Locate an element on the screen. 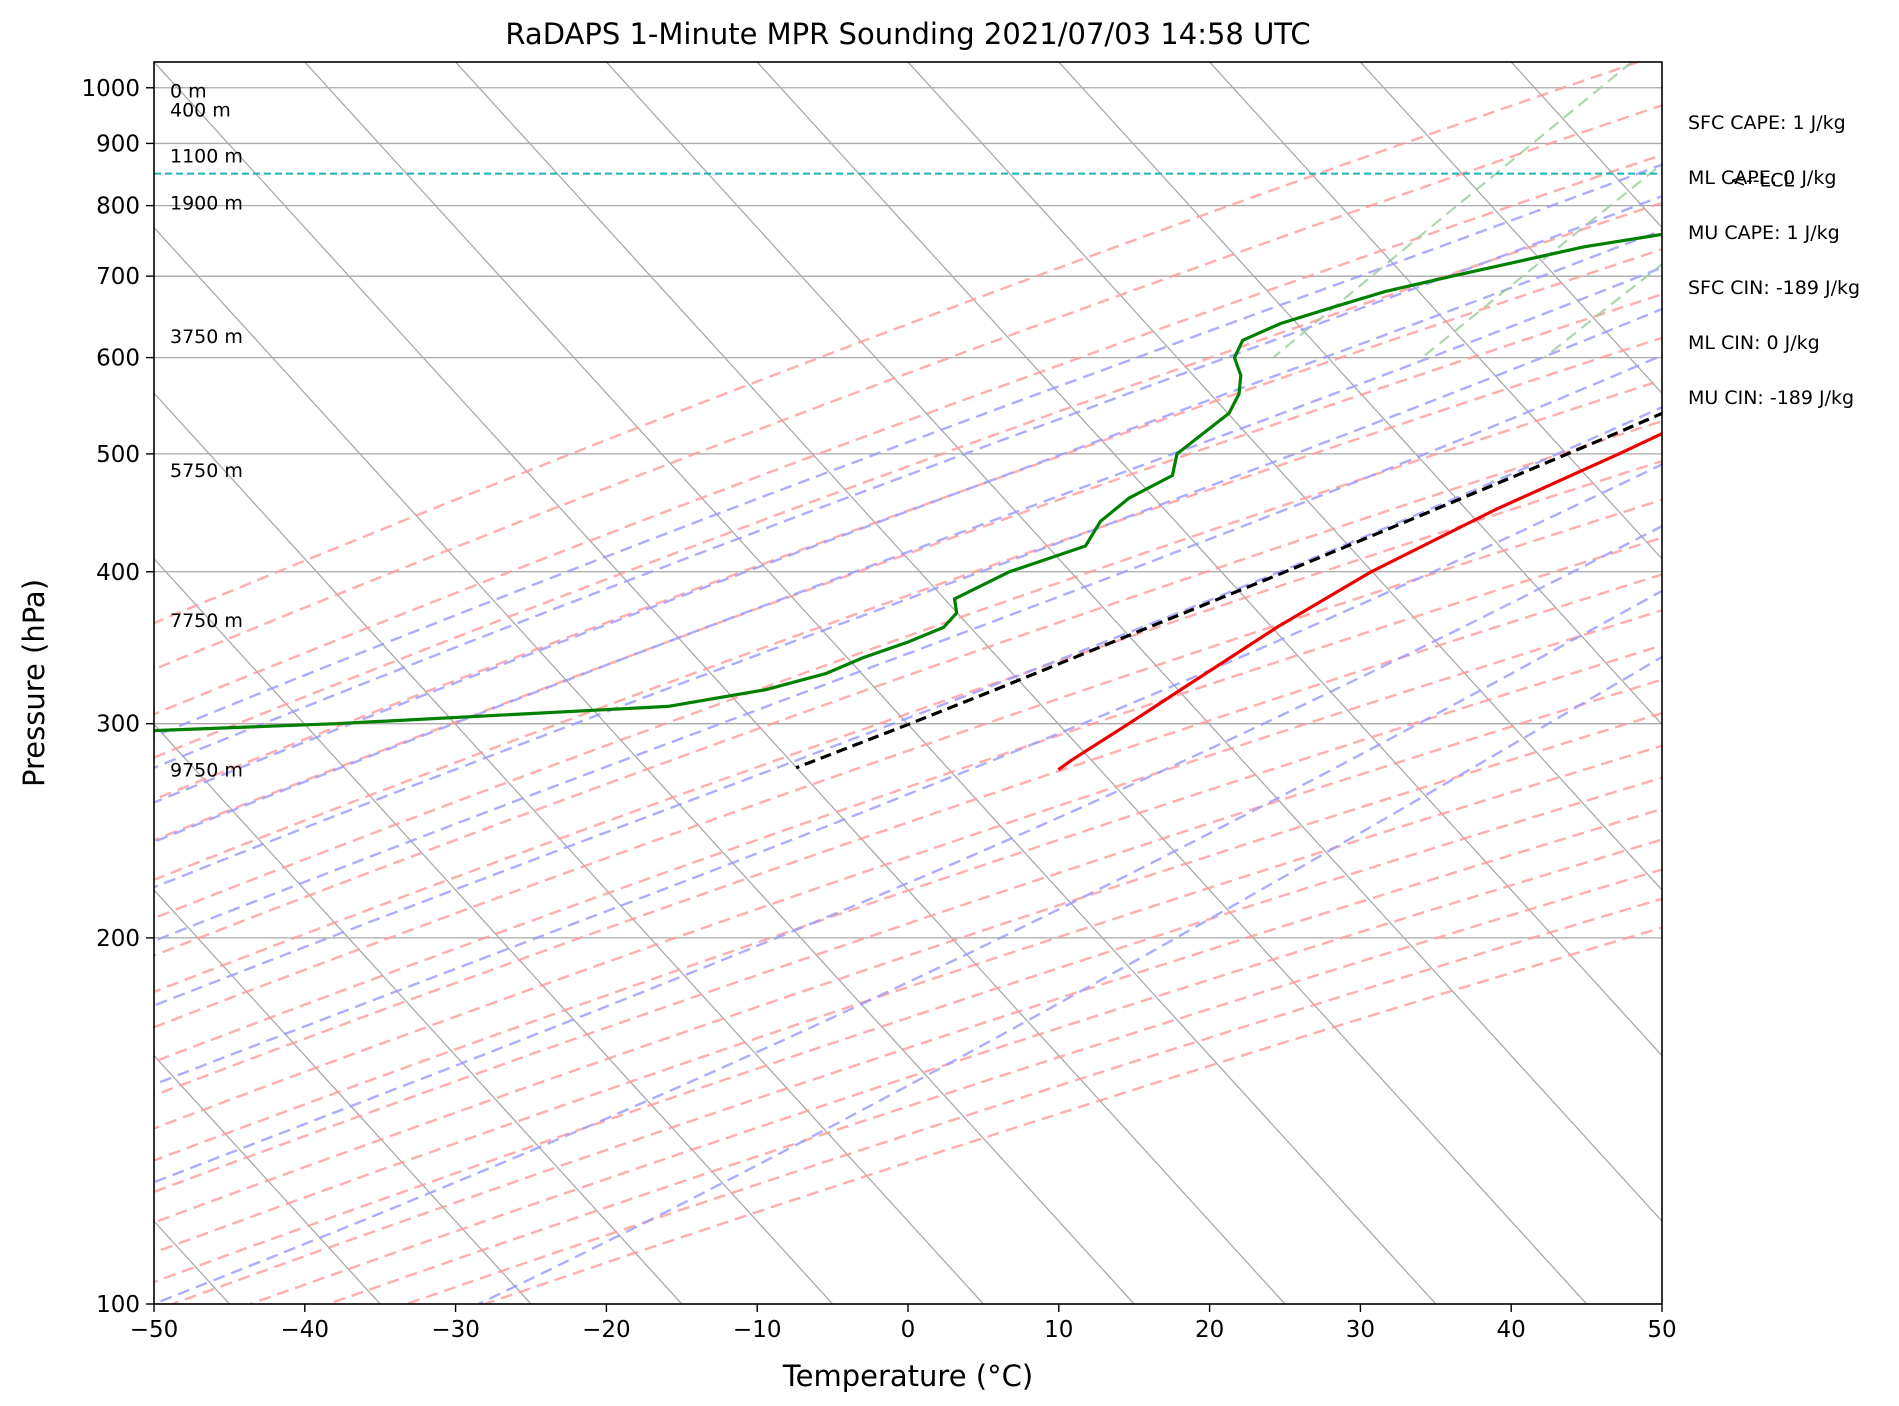 This screenshot has width=1899, height=1406. x-tick-label: −30 is located at coordinates (455, 1330).